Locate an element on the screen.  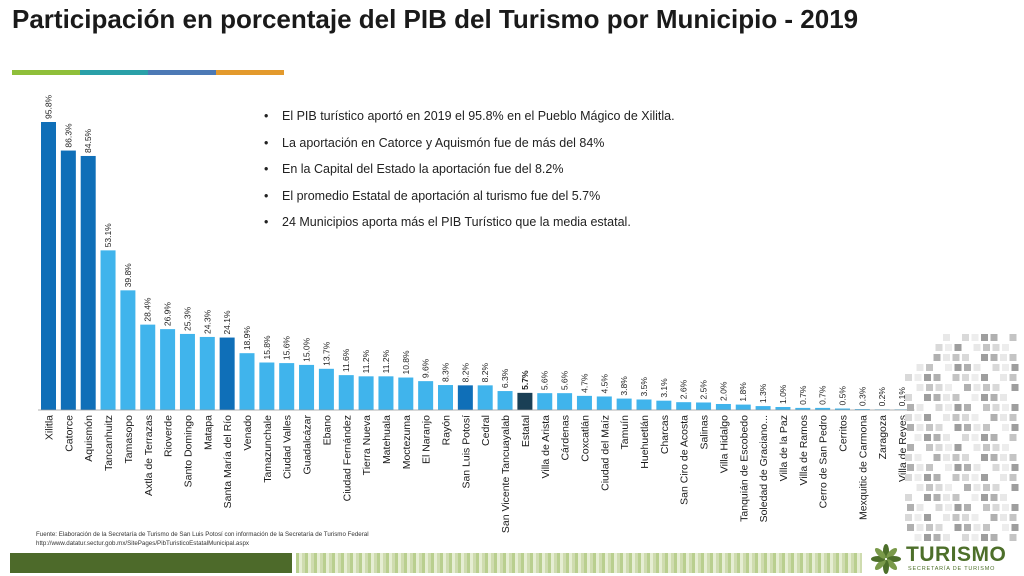
category-label-8: Matapa is located at coordinates (208, 432).